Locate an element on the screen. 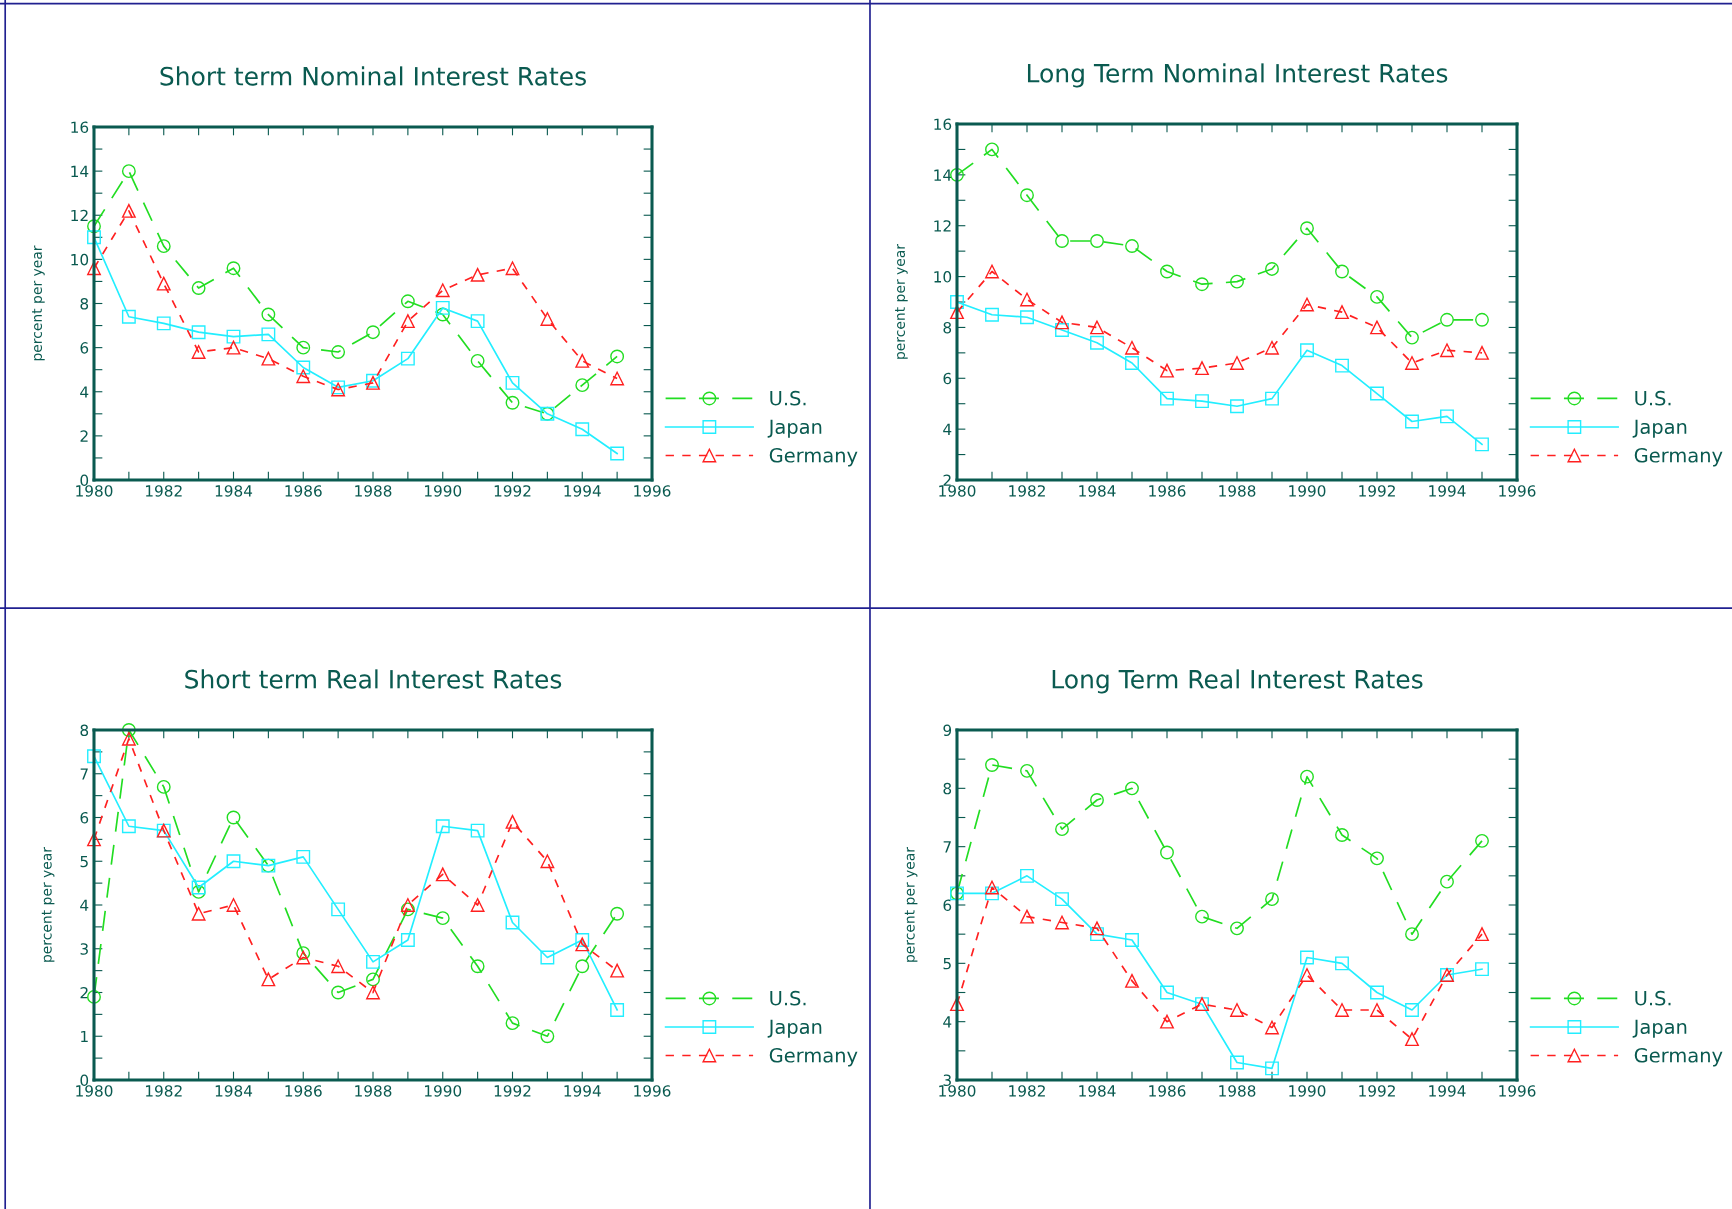 This screenshot has height=1209, width=1732. chart-title: Short term Nominal Interest Rates is located at coordinates (373, 76).